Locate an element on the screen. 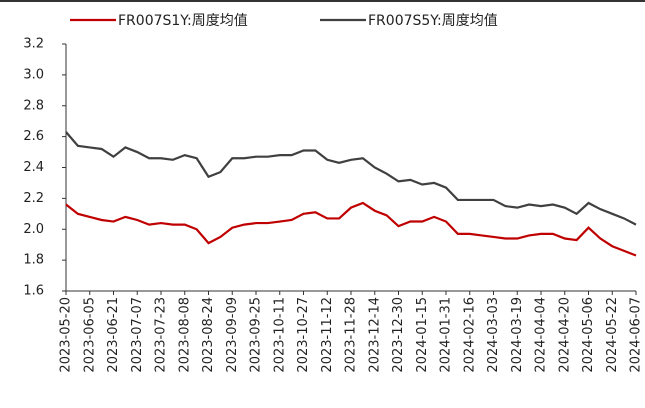  x-tick-label: 2023-06-21 is located at coordinates (113, 335).